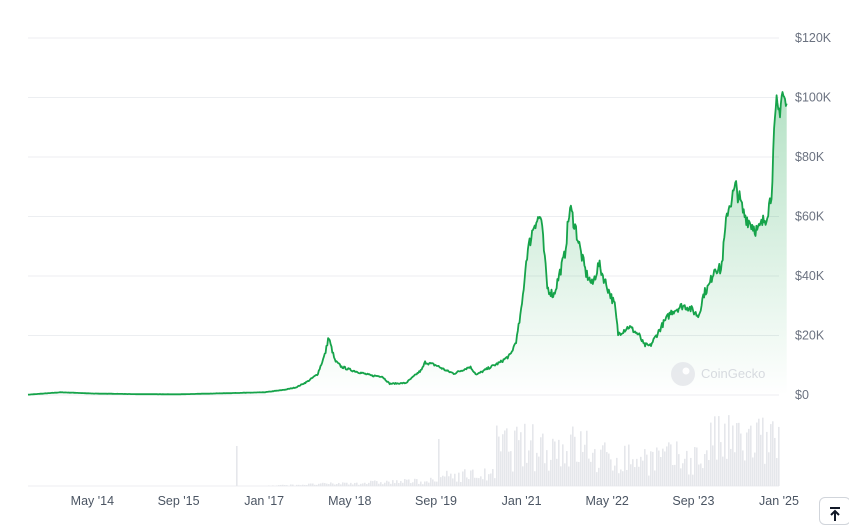  I want to click on x-tick-label: May '18, so click(349, 501).